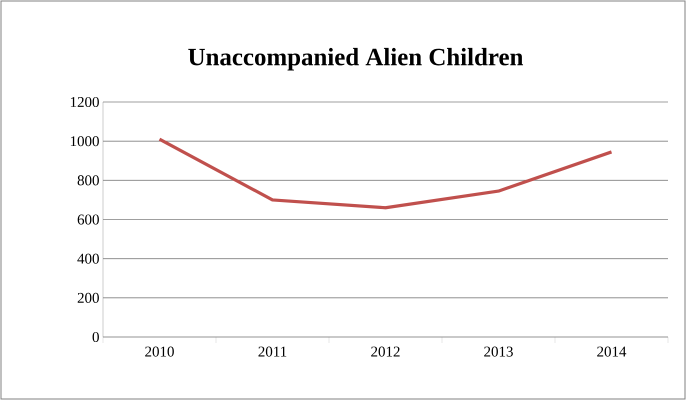  I want to click on line-series, so click(386, 174).